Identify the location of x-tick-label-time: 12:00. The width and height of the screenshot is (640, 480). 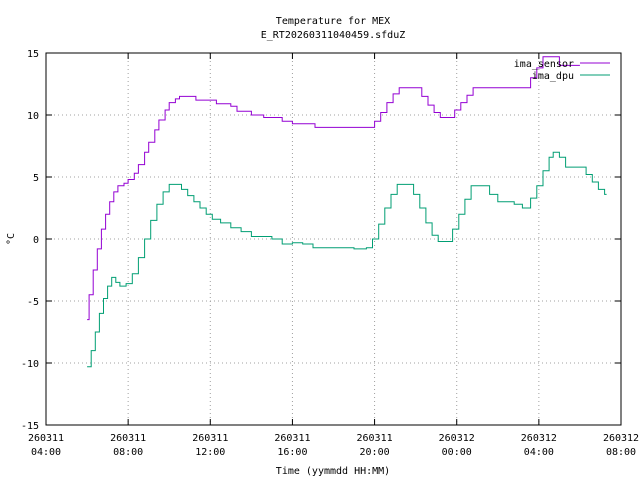
(210, 452).